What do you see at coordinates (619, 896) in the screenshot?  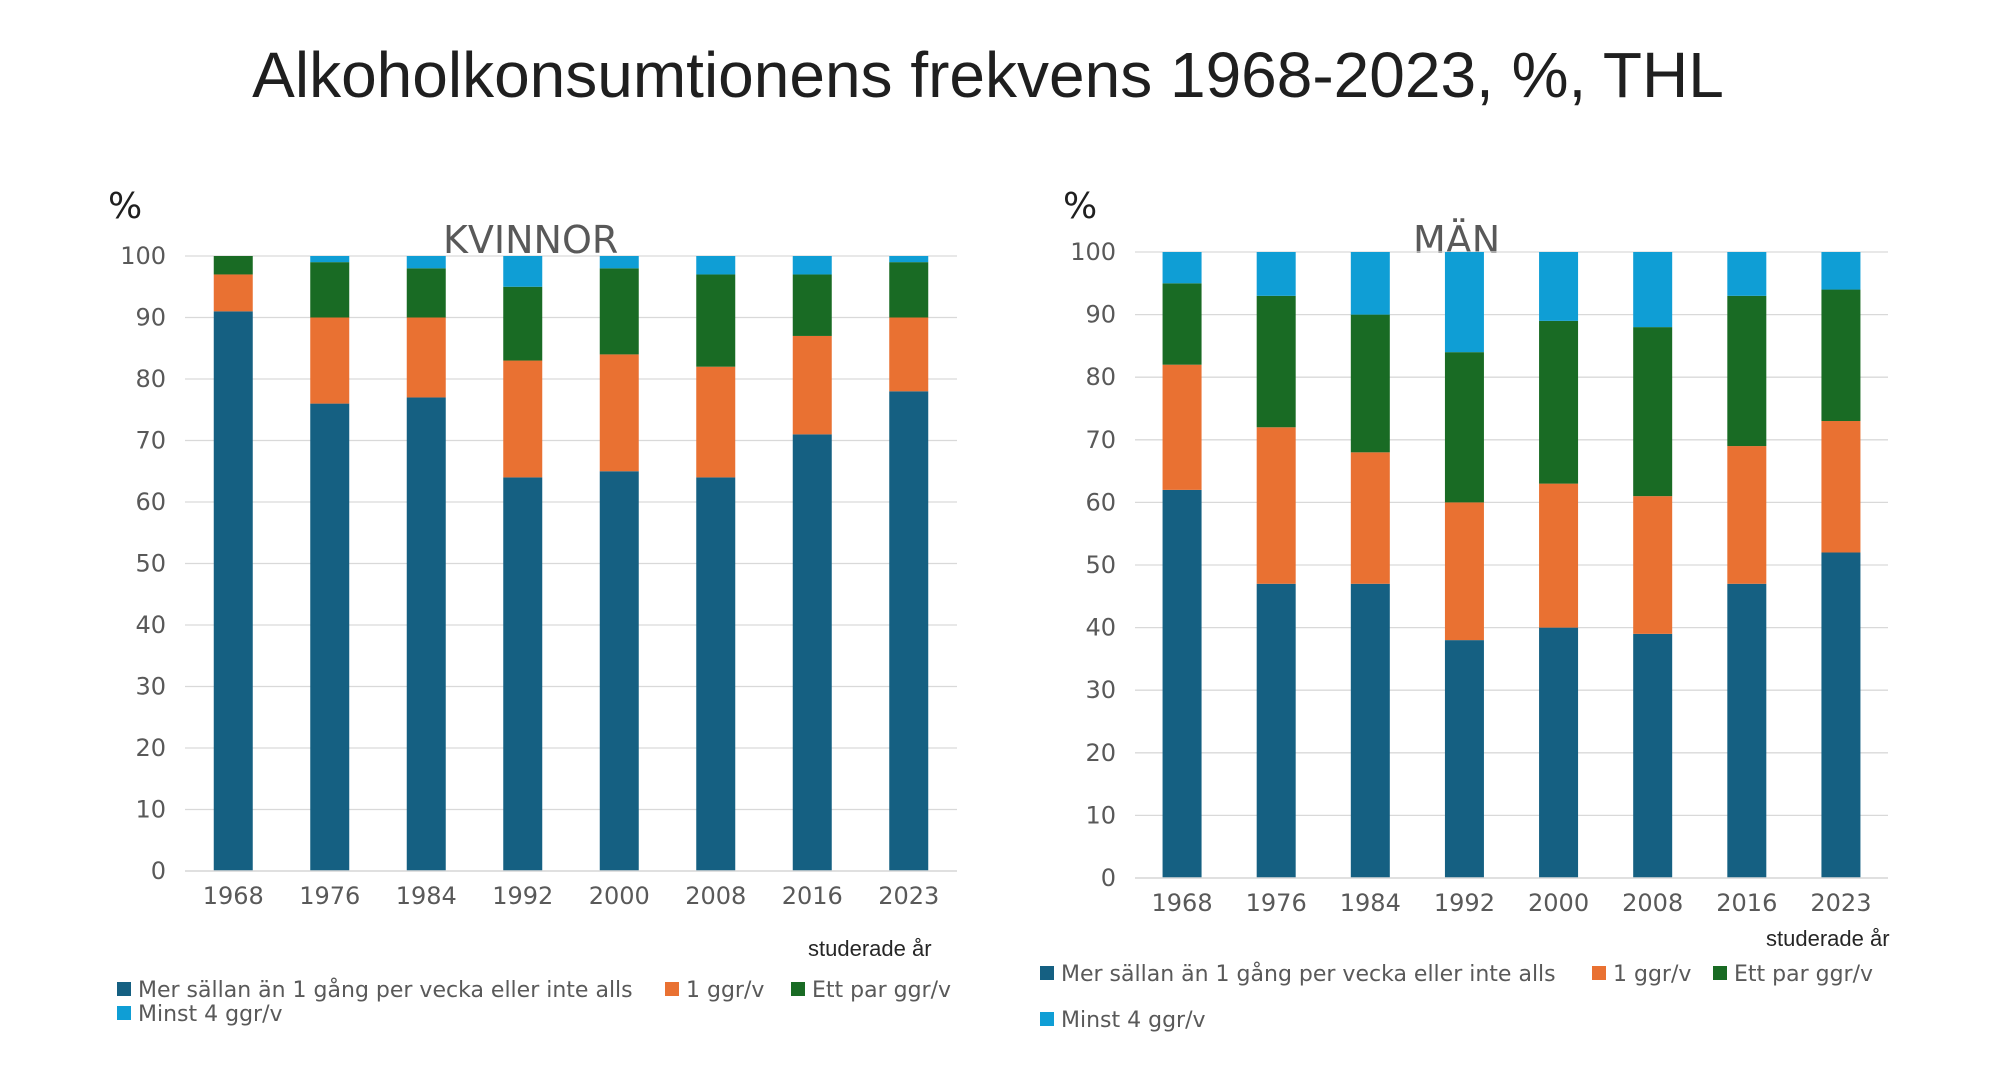 I see `x-tick-label: 2000` at bounding box center [619, 896].